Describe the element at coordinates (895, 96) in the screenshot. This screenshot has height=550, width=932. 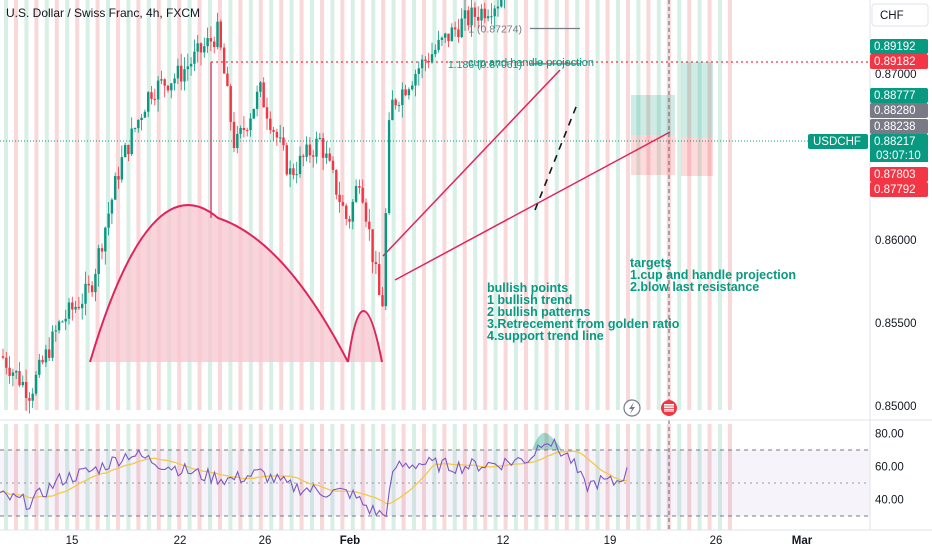
I see `price-tag-label: 0.88777` at that location.